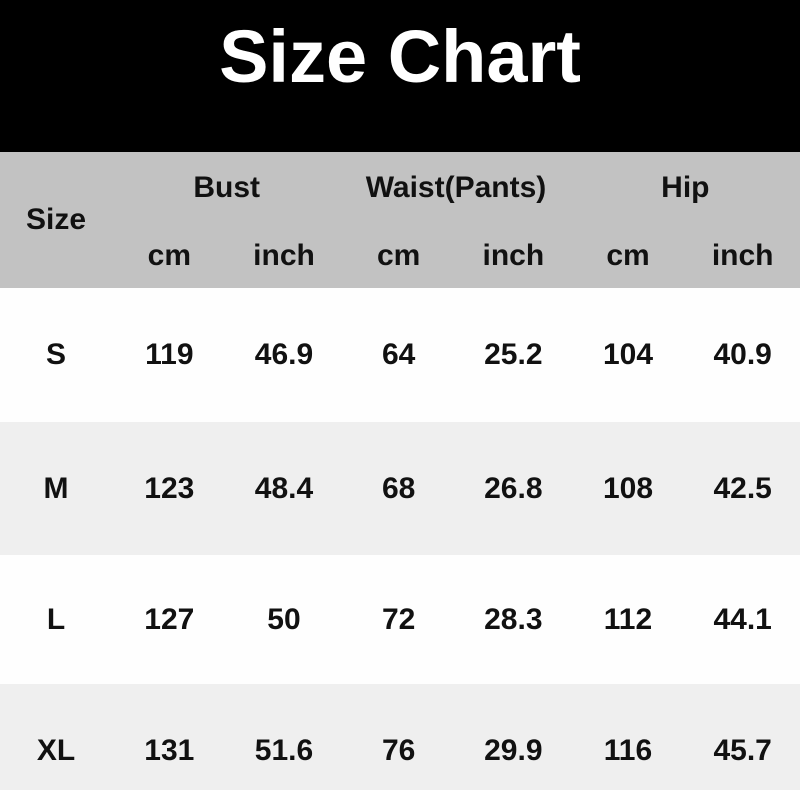 This screenshot has height=800, width=800. Describe the element at coordinates (169, 354) in the screenshot. I see `table-cell: 119` at that location.